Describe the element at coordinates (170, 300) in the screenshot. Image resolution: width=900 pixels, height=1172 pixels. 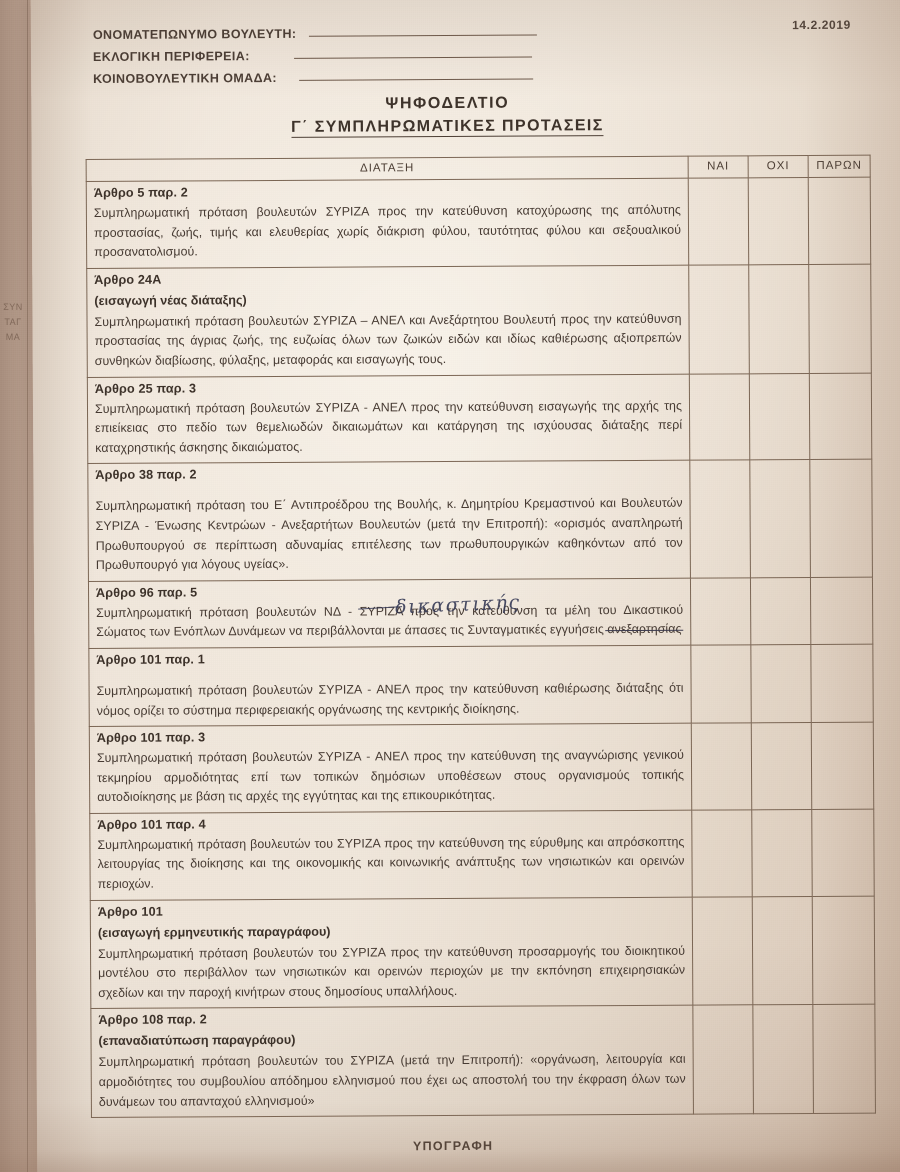
I see `article-subtitle: (εισαγωγή νέας διάταξης)` at that location.